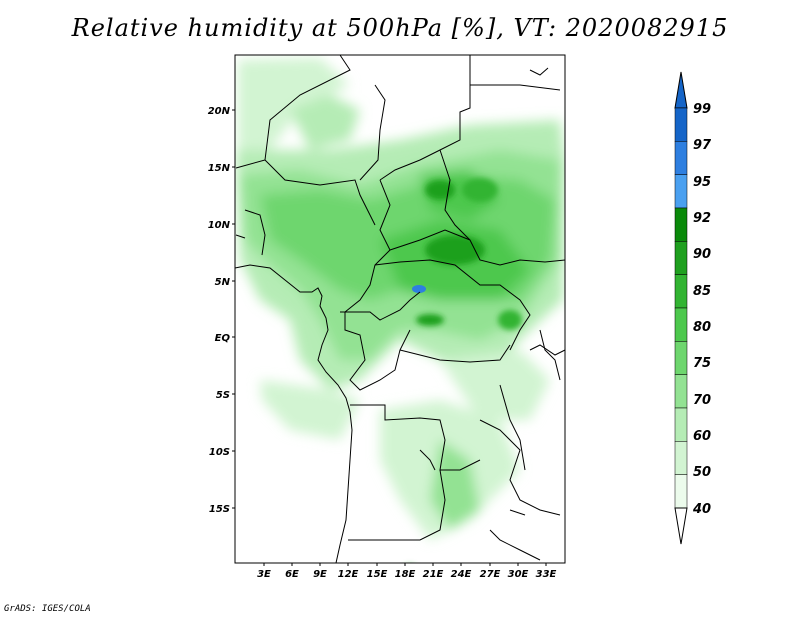  I want to click on colorbar-label: 99, so click(702, 109).